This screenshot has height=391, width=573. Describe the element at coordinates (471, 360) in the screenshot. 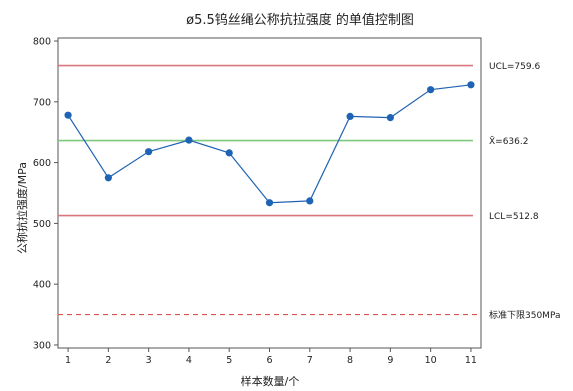

I see `x-tick-label: 11` at that location.